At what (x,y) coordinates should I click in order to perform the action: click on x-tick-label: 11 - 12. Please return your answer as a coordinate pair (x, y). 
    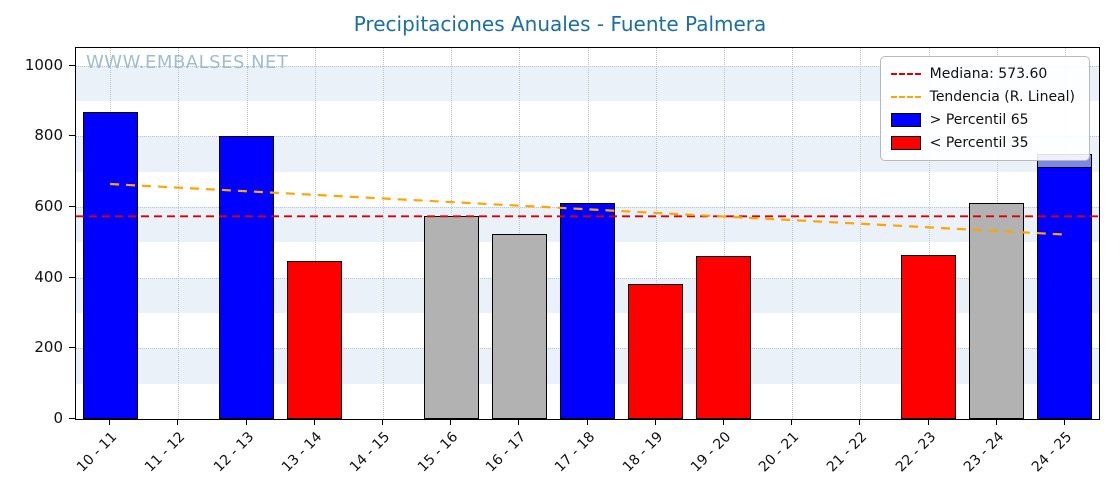
    Looking at the image, I should click on (165, 452).